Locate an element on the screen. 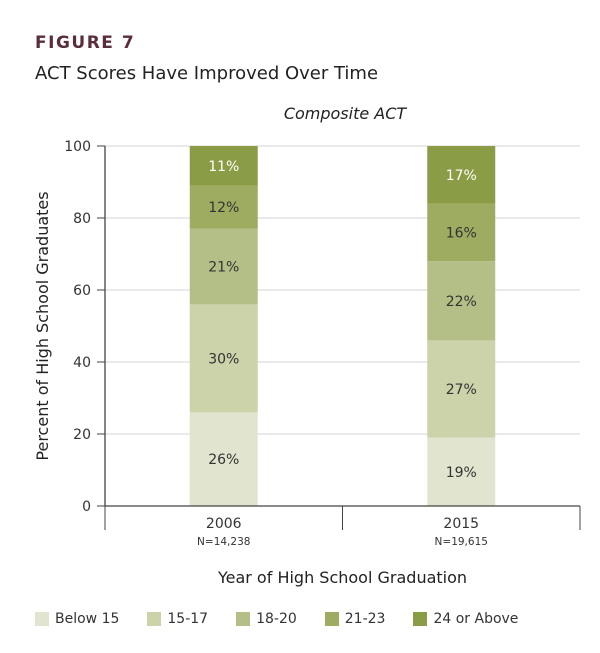 This screenshot has width=600, height=653. legend-item: 15-17 is located at coordinates (177, 619).